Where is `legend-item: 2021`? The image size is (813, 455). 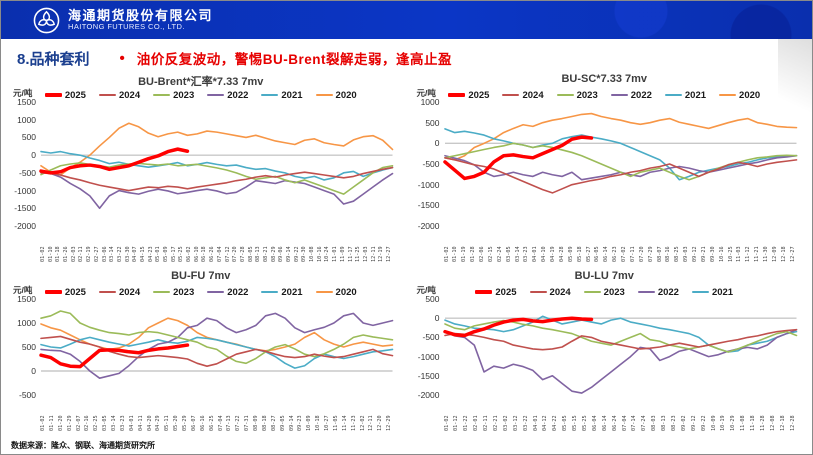 legend-item: 2021 is located at coordinates (712, 292).